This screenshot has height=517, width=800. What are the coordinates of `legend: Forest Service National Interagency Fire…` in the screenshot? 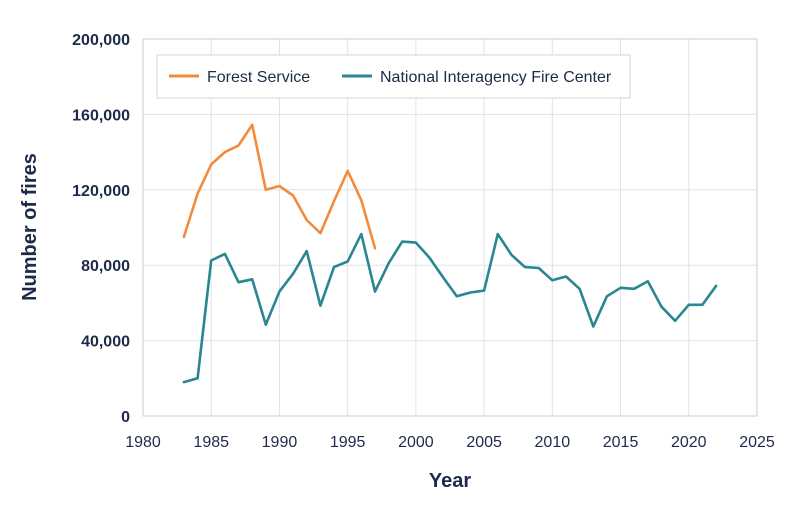 It's located at (393, 76).